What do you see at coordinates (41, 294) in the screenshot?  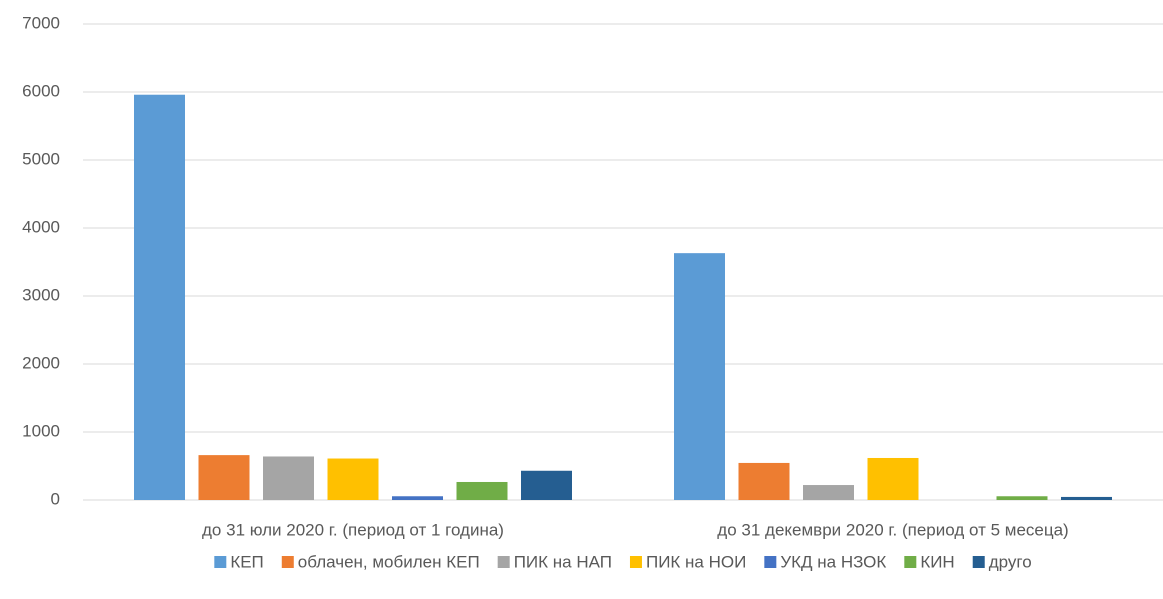 I see `y-tick-label: 3000` at bounding box center [41, 294].